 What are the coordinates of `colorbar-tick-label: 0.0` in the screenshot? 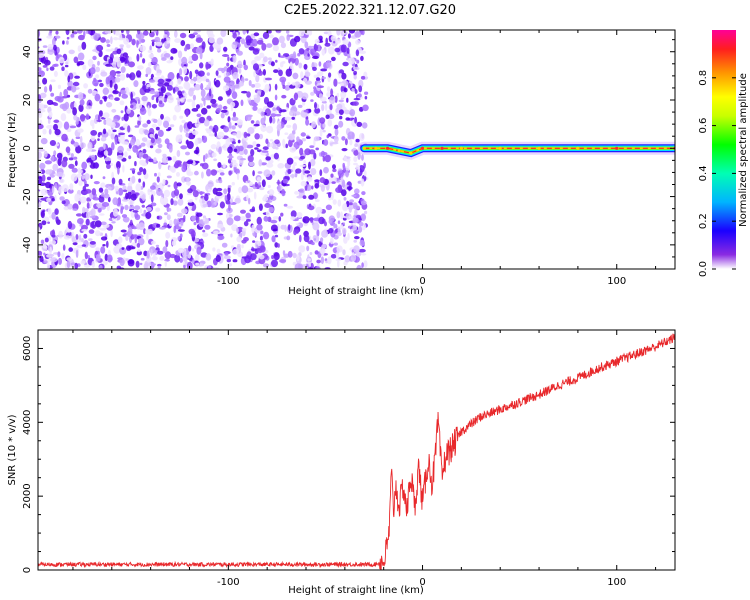 It's located at (703, 269).